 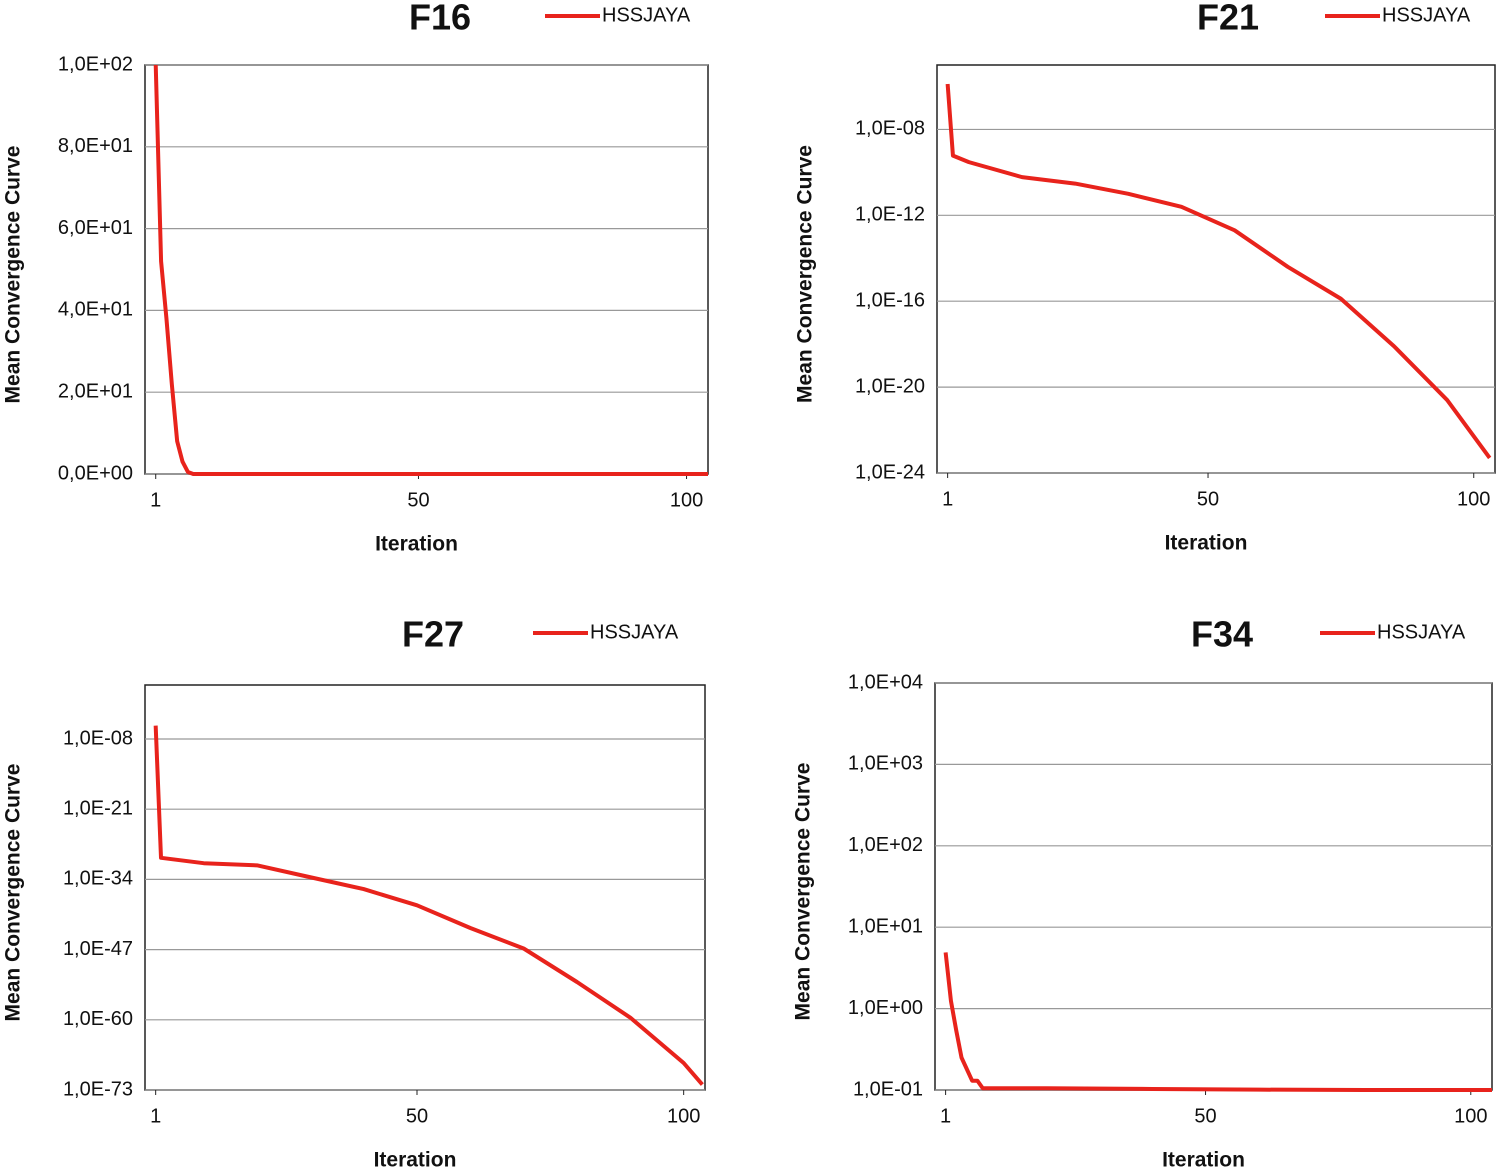 What do you see at coordinates (890, 472) in the screenshot?
I see `y-tick-label: 1,0E-24` at bounding box center [890, 472].